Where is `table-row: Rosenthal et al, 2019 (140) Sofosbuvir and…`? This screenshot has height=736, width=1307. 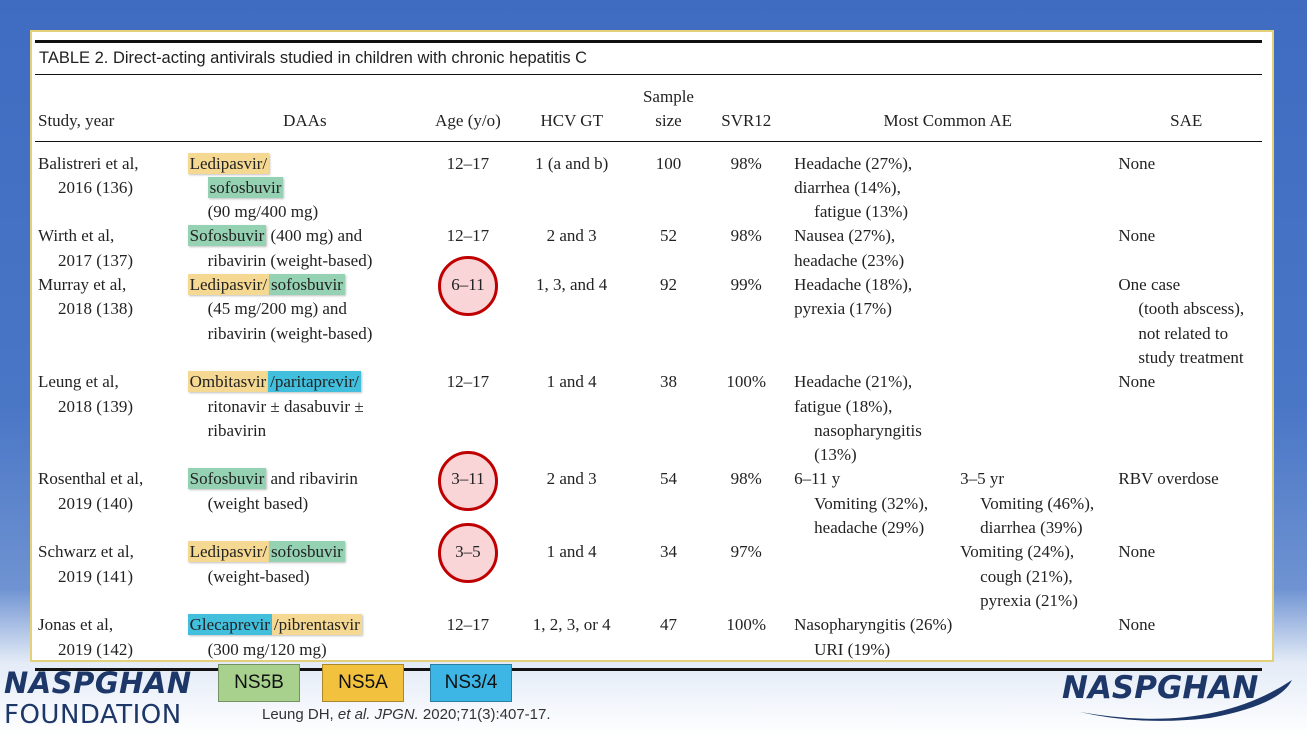
table-row: Rosenthal et al, 2019 (140) Sofosbuvir and… is located at coordinates (648, 495).